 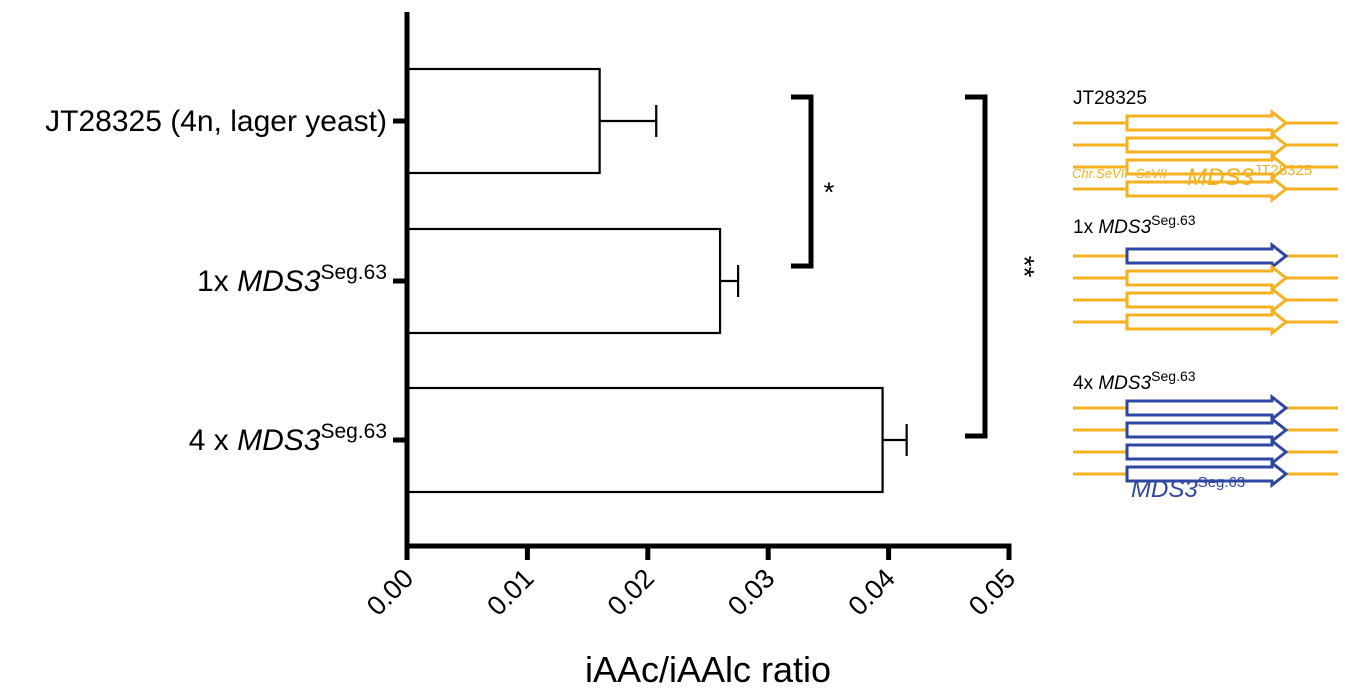 What do you see at coordinates (751, 592) in the screenshot?
I see `x-tick-label-3: 0.03` at bounding box center [751, 592].